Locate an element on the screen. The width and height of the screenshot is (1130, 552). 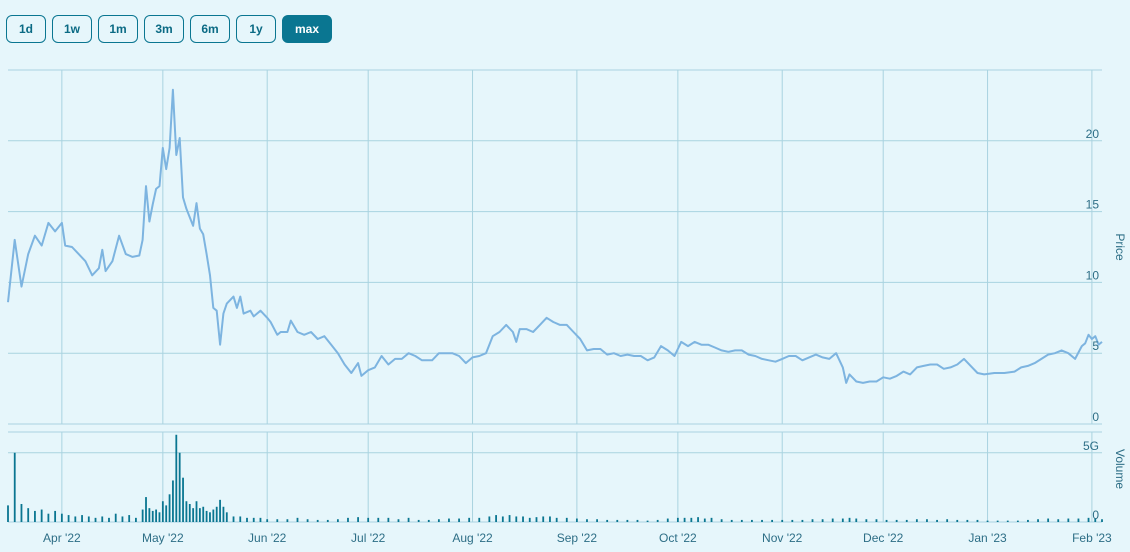
range-selector: 1d 1w 1m 3m 6m 1y max is located at coordinates (169, 29).